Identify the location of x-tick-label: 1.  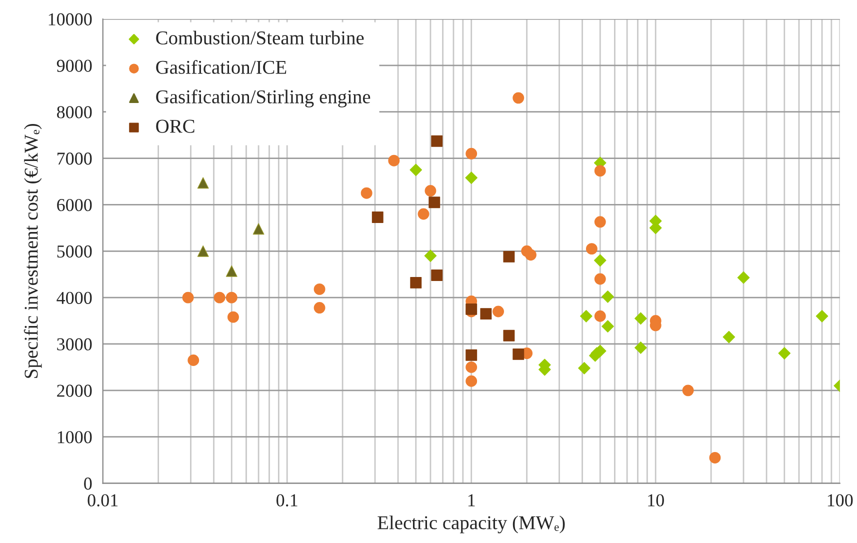
(471, 500).